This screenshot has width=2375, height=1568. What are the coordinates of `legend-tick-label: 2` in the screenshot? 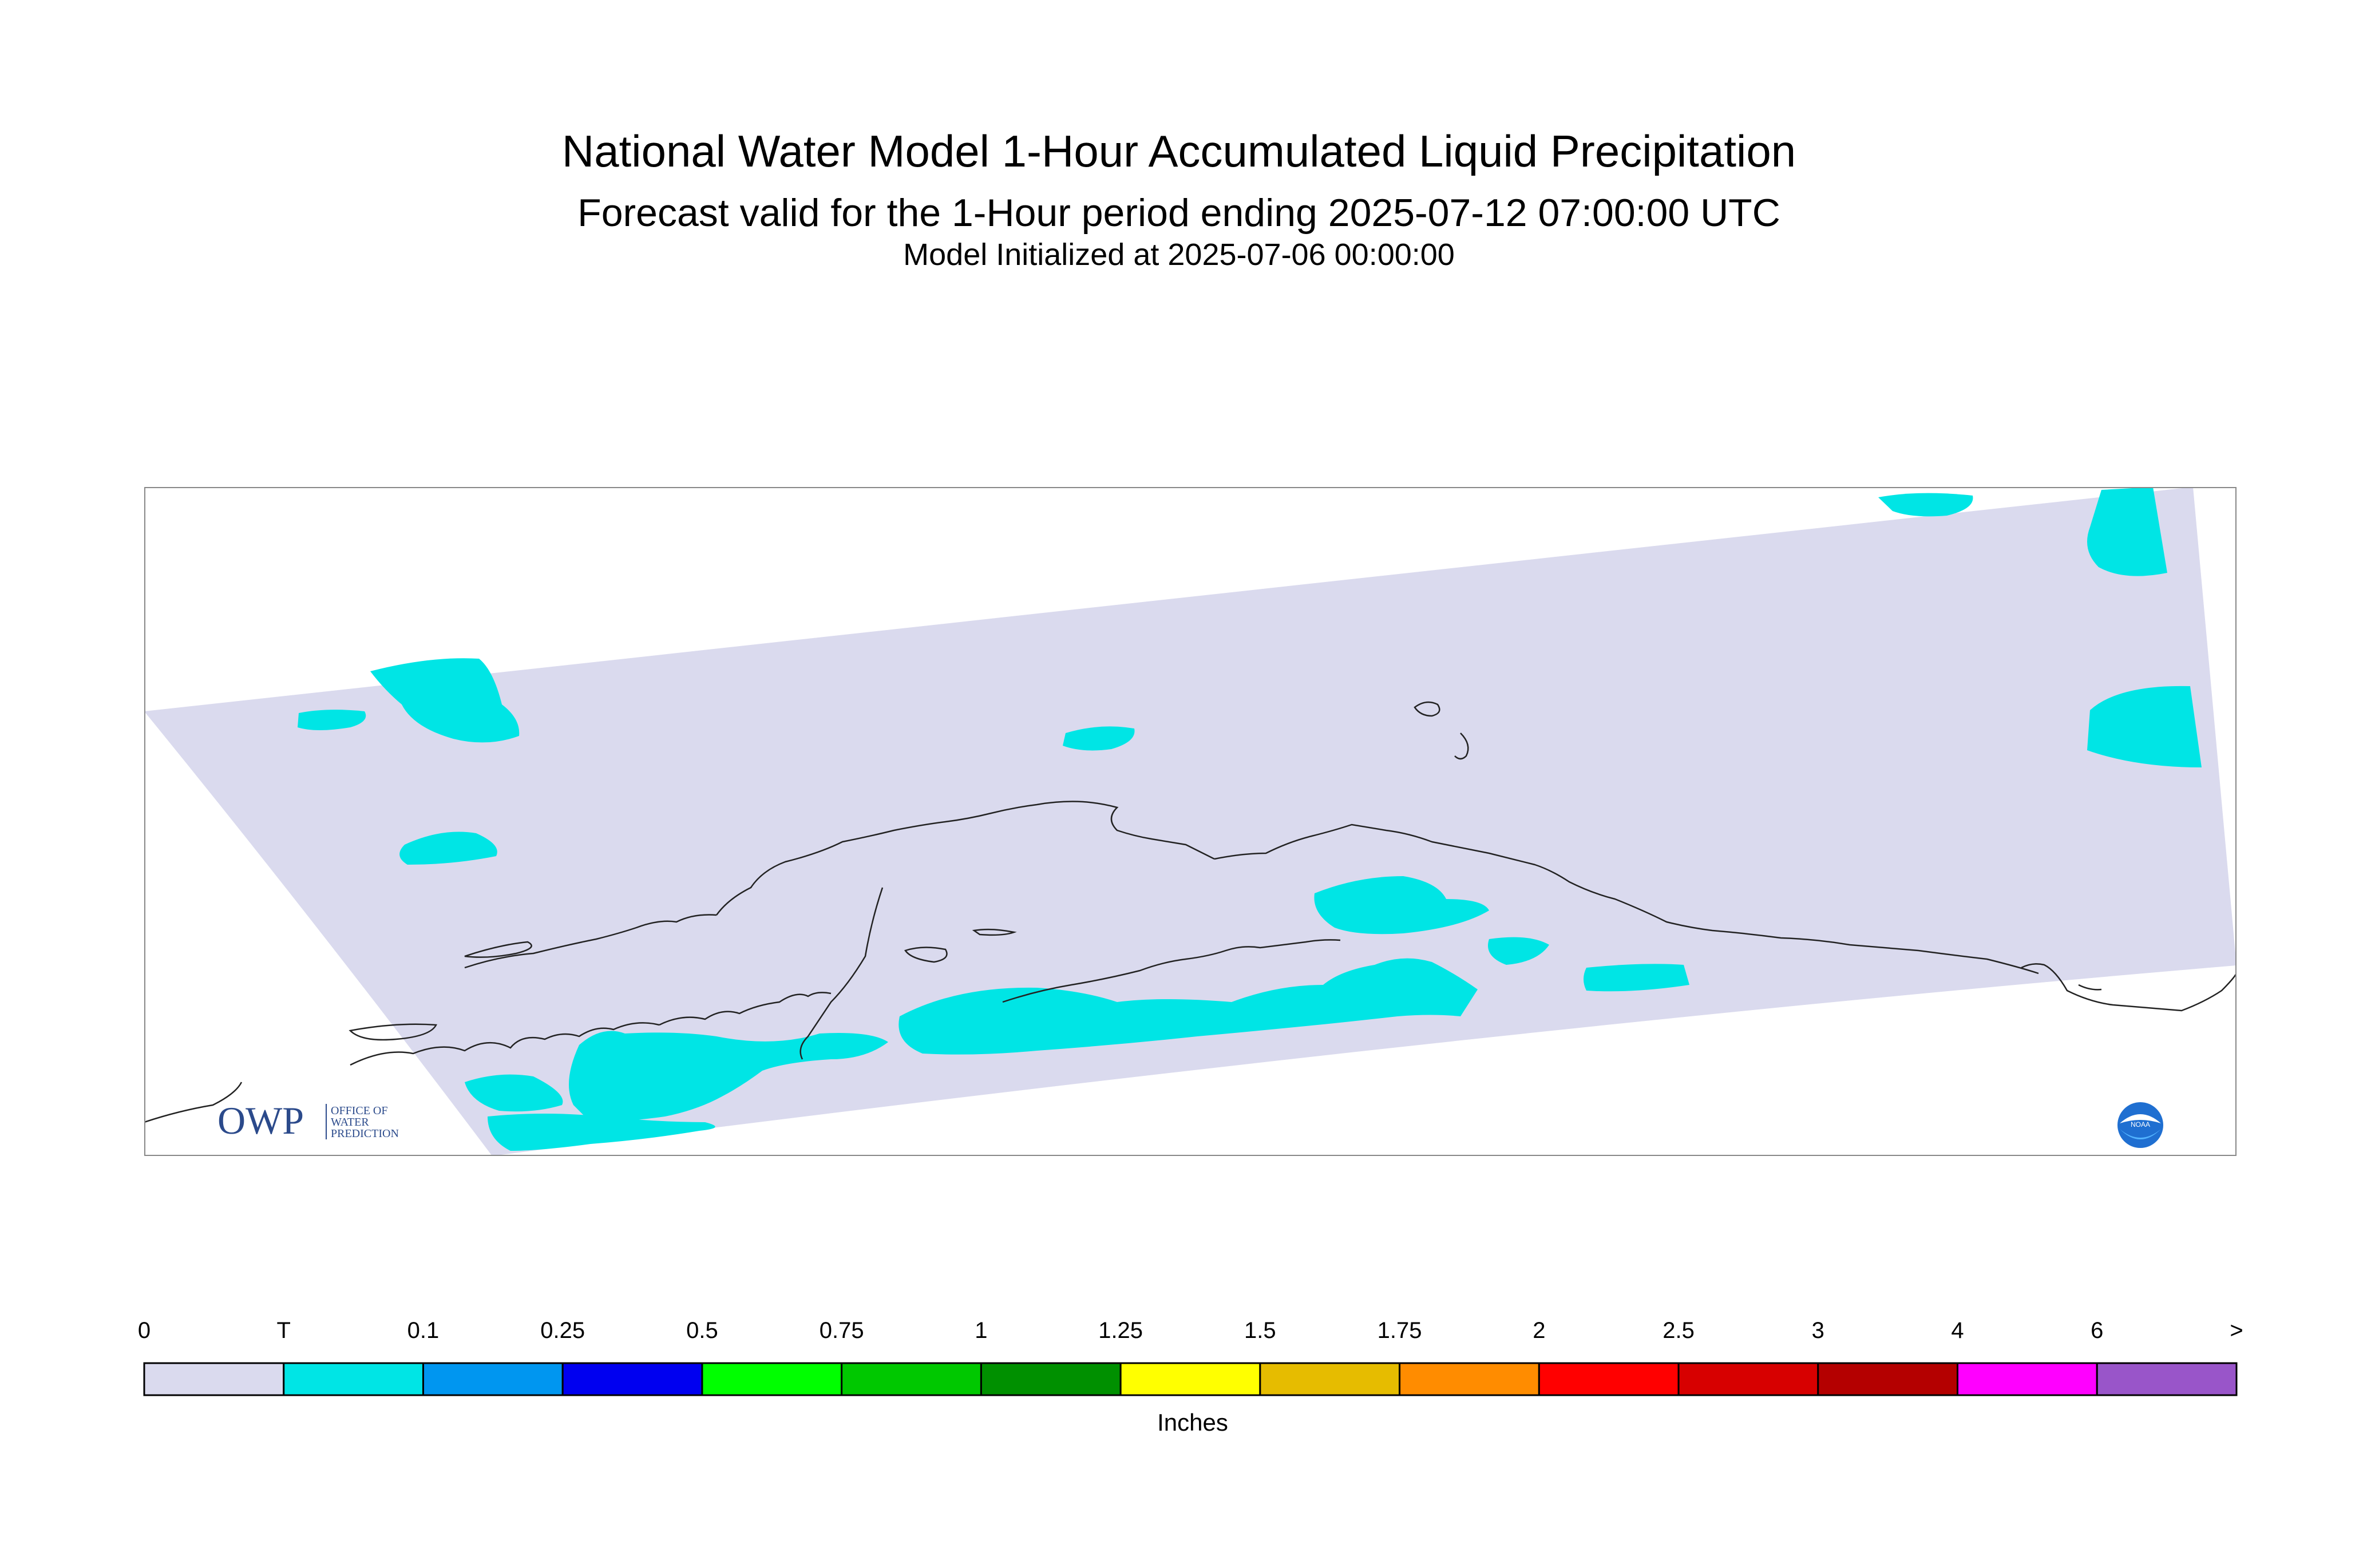 It's located at (1540, 1330).